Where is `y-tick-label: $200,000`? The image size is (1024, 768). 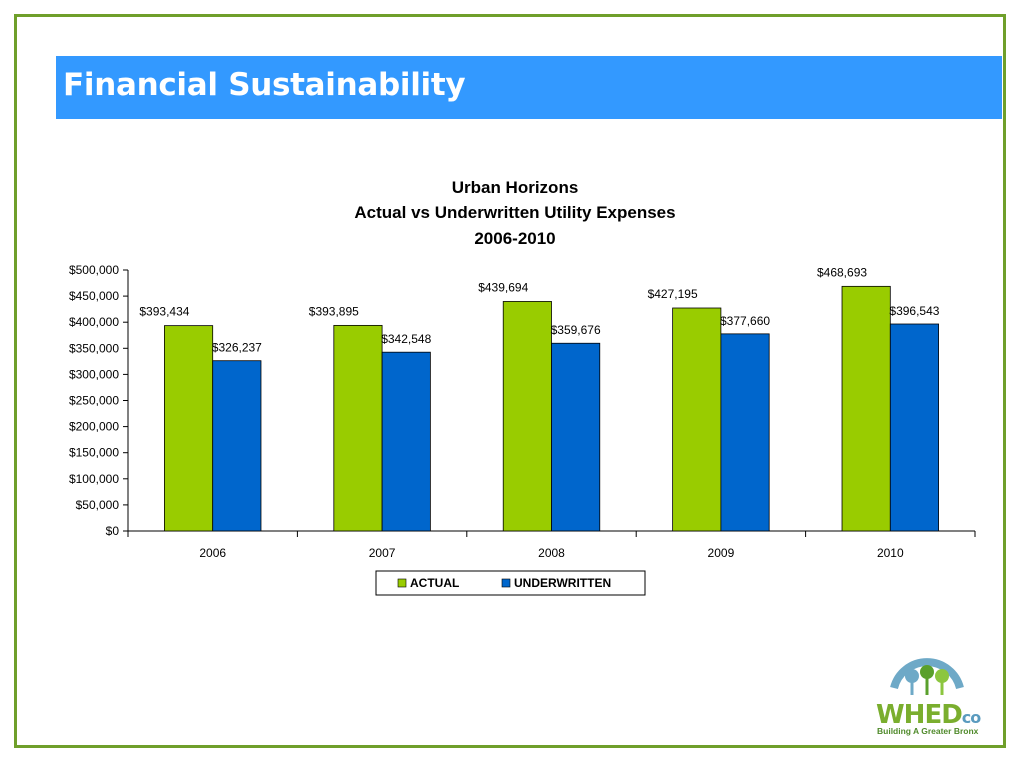
y-tick-label: $200,000 is located at coordinates (94, 427).